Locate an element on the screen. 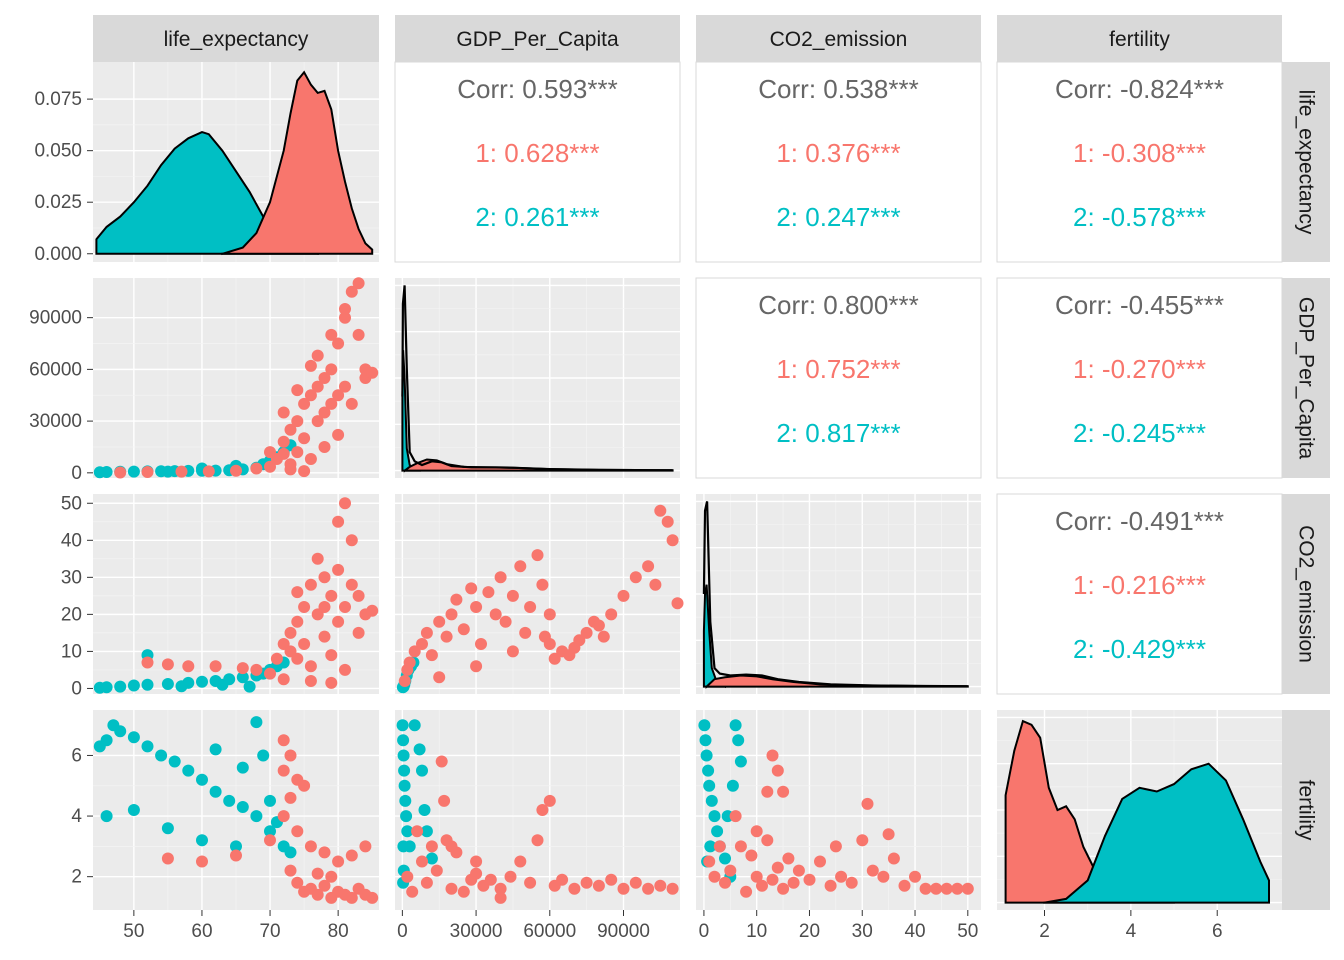  corr-group2-label: 2: 0.261*** is located at coordinates (537, 217).